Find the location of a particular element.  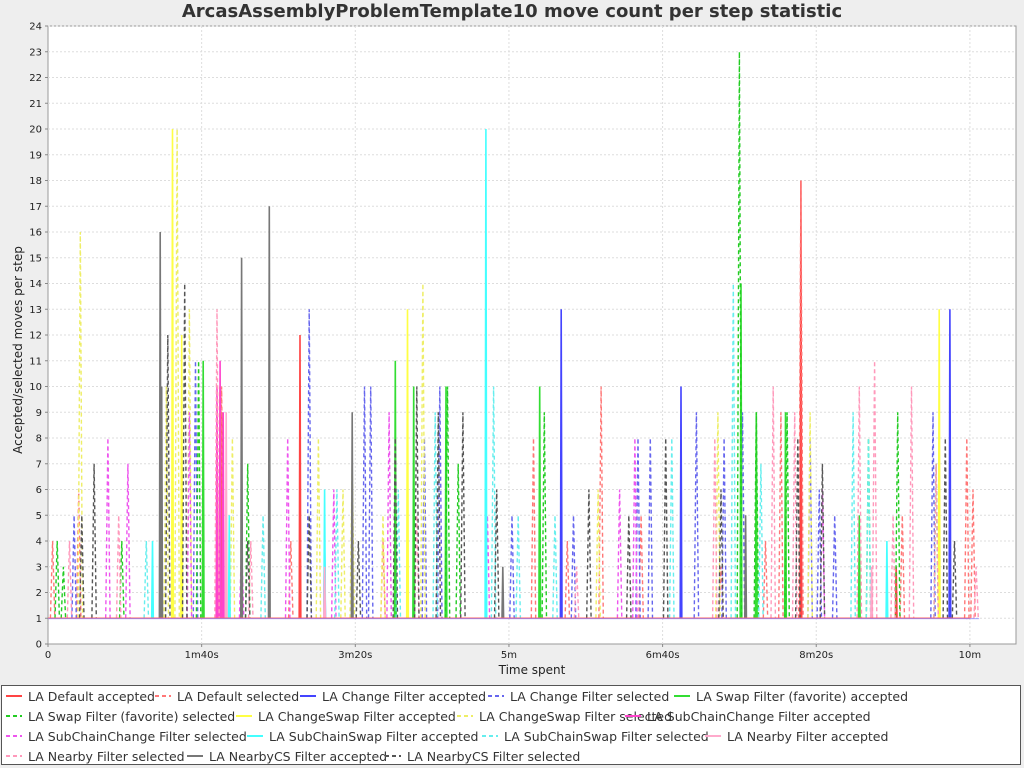

legend-label: LA ChangeSwap Filter selected is located at coordinates (576, 716).